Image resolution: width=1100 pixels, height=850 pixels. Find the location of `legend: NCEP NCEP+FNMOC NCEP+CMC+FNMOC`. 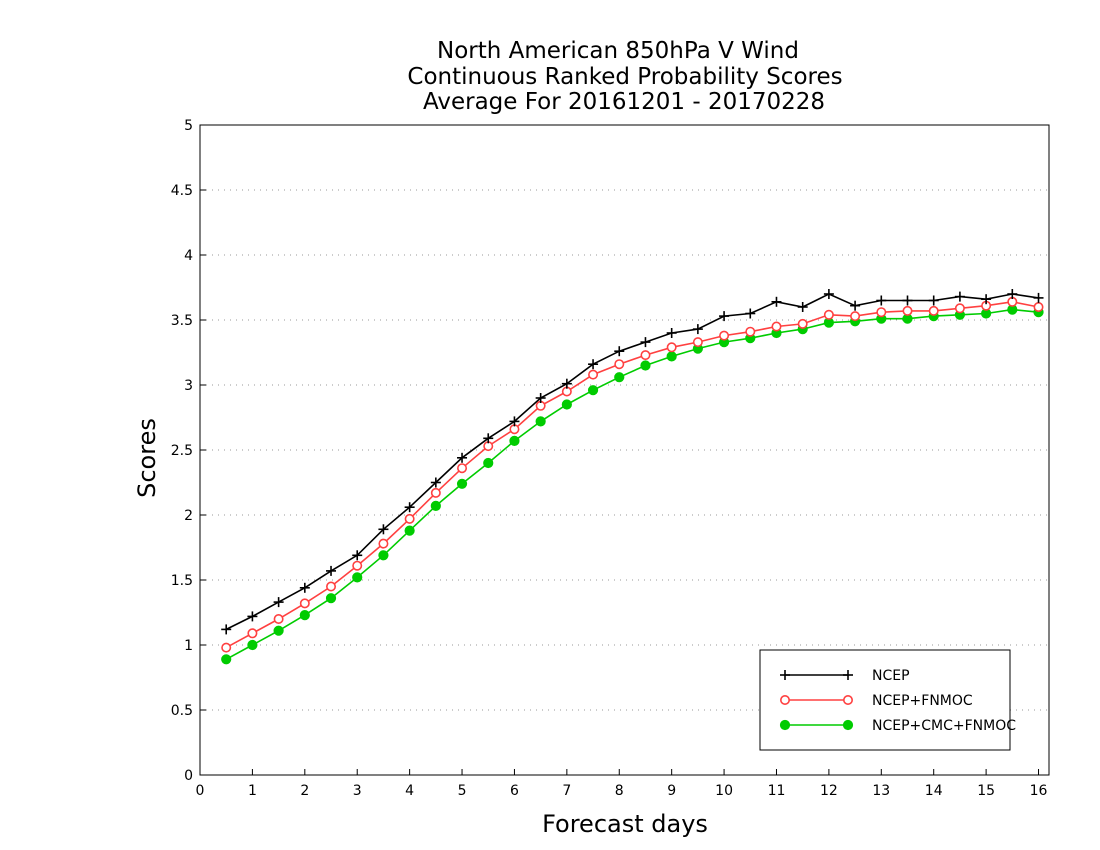

legend: NCEP NCEP+FNMOC NCEP+CMC+FNMOC is located at coordinates (887, 700).